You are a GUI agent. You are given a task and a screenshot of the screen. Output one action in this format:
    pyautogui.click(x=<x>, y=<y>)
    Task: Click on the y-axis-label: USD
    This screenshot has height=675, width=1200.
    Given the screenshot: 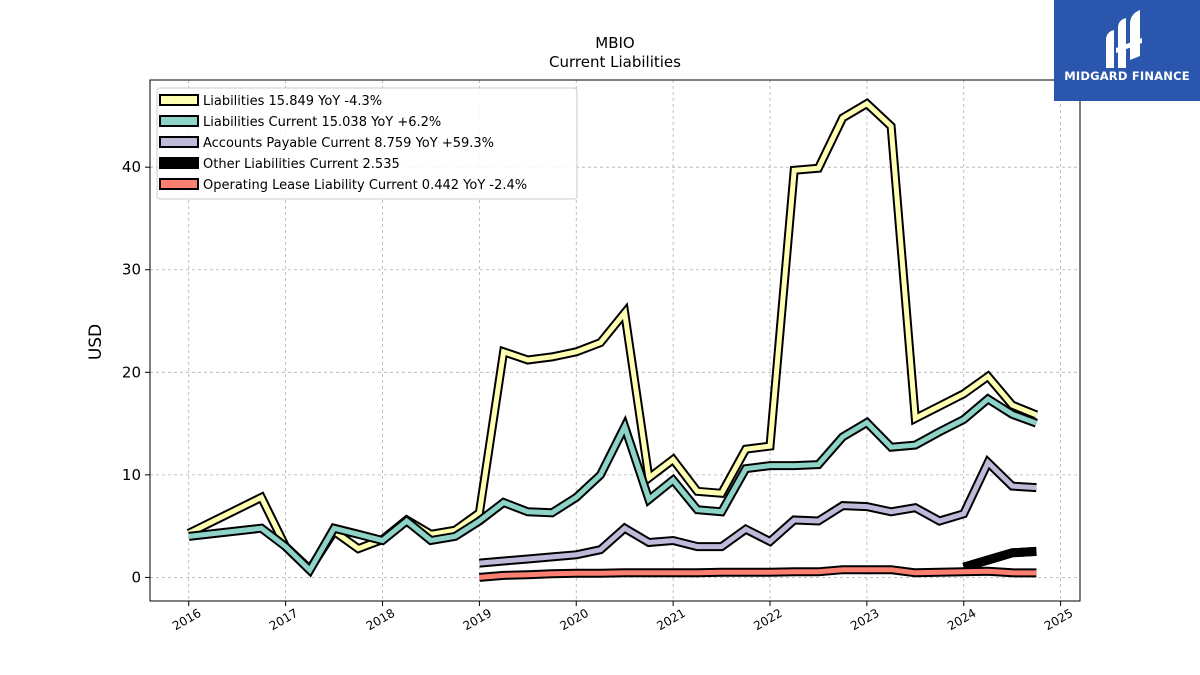 What is the action you would take?
    pyautogui.click(x=96, y=342)
    